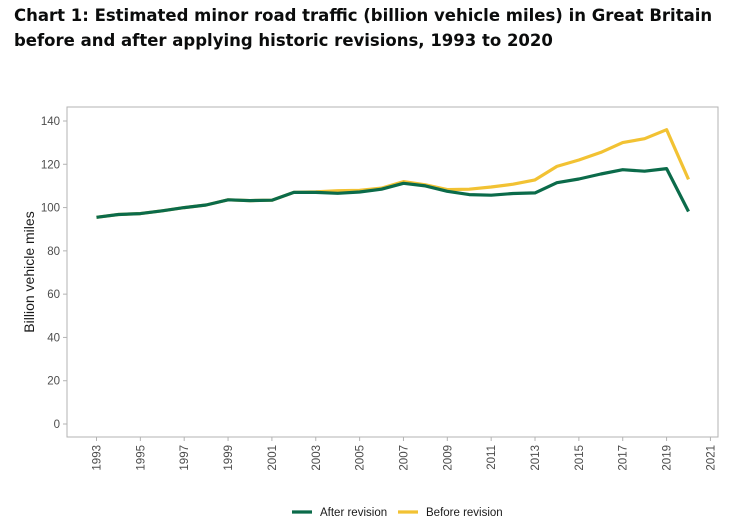  What do you see at coordinates (353, 513) in the screenshot?
I see `legend-label-after-revision: After revision` at bounding box center [353, 513].